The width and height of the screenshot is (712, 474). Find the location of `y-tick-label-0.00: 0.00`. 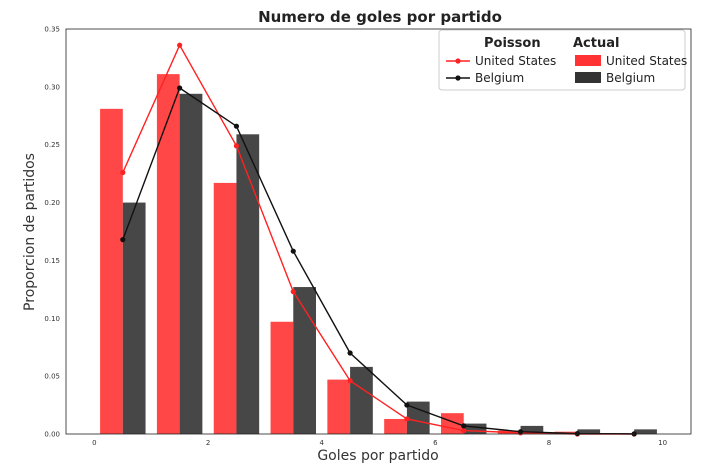

y-tick-label-0.00: 0.00 is located at coordinates (52, 435).